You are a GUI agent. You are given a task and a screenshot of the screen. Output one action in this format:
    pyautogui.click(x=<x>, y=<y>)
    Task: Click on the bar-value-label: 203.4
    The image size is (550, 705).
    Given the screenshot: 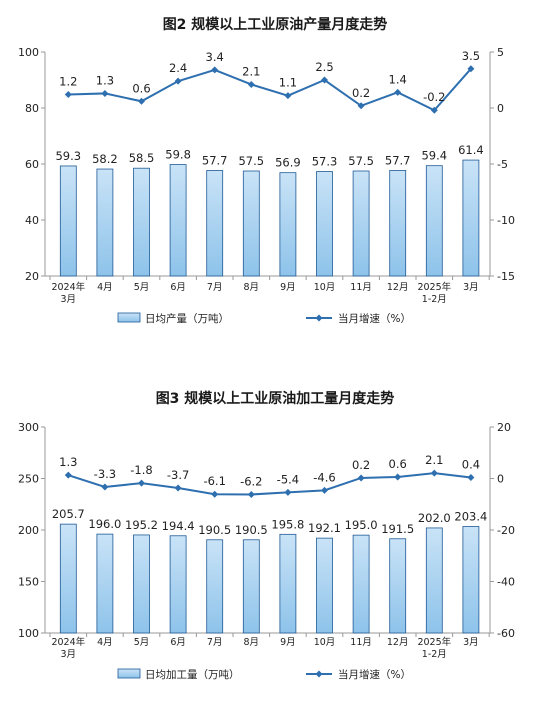 What is the action you would take?
    pyautogui.click(x=470, y=516)
    